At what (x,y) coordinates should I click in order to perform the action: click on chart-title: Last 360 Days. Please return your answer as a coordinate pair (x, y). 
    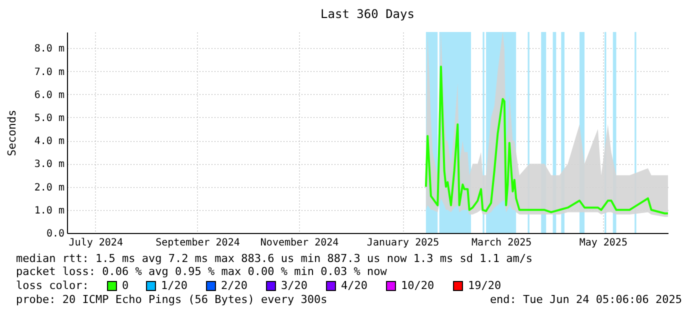
    Looking at the image, I should click on (367, 14).